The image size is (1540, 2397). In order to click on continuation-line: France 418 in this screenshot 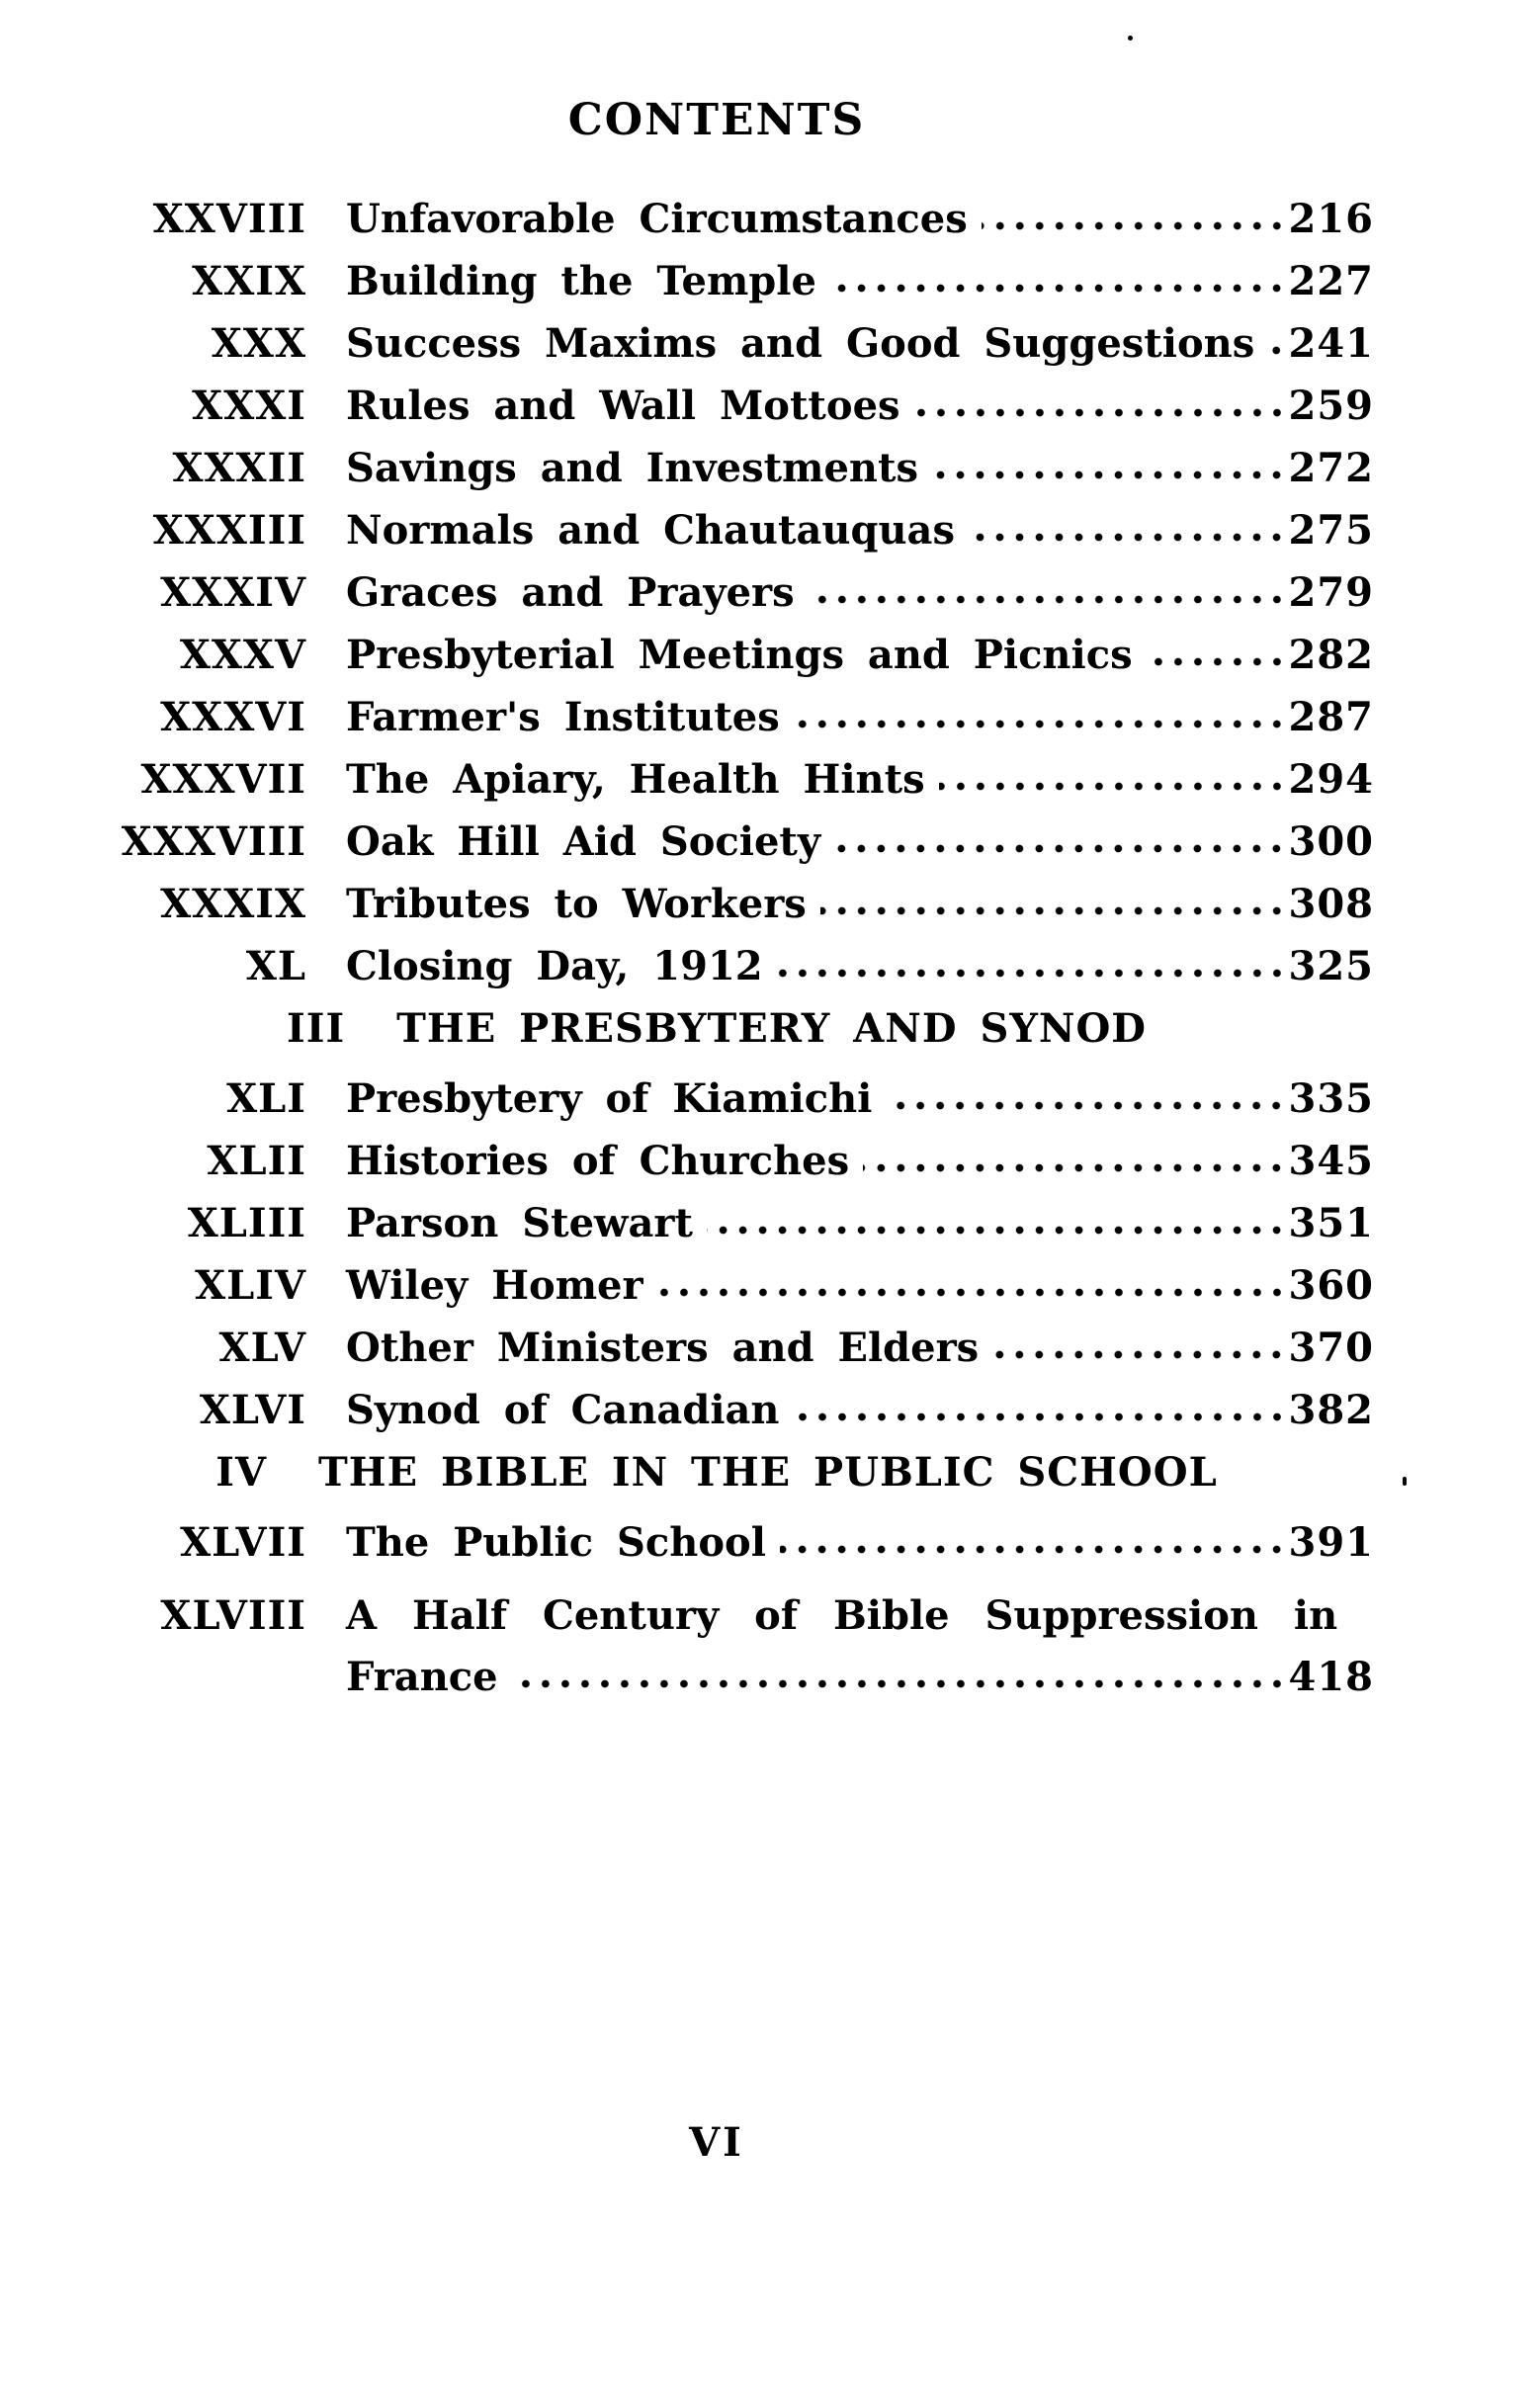, I will do `click(860, 1677)`.